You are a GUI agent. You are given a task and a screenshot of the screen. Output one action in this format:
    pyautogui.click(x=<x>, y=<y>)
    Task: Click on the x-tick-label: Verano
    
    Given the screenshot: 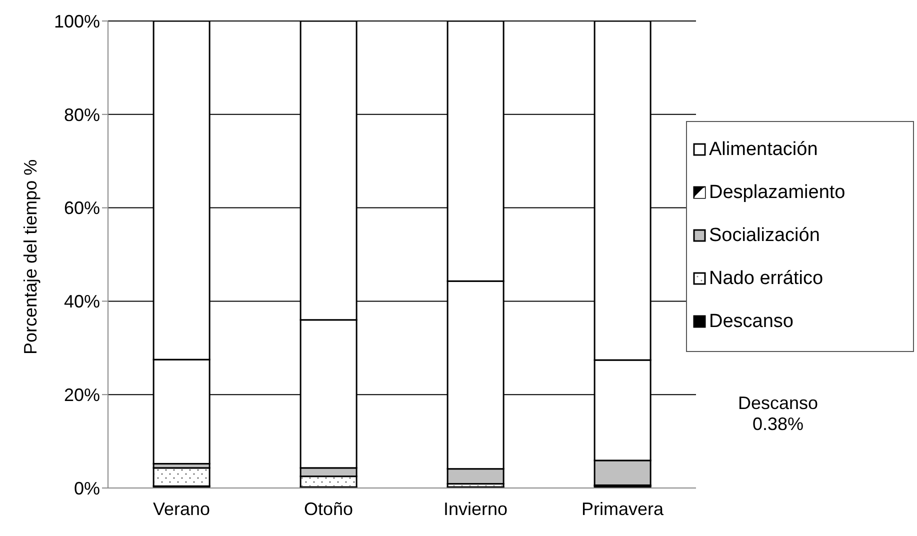 What is the action you would take?
    pyautogui.click(x=181, y=508)
    